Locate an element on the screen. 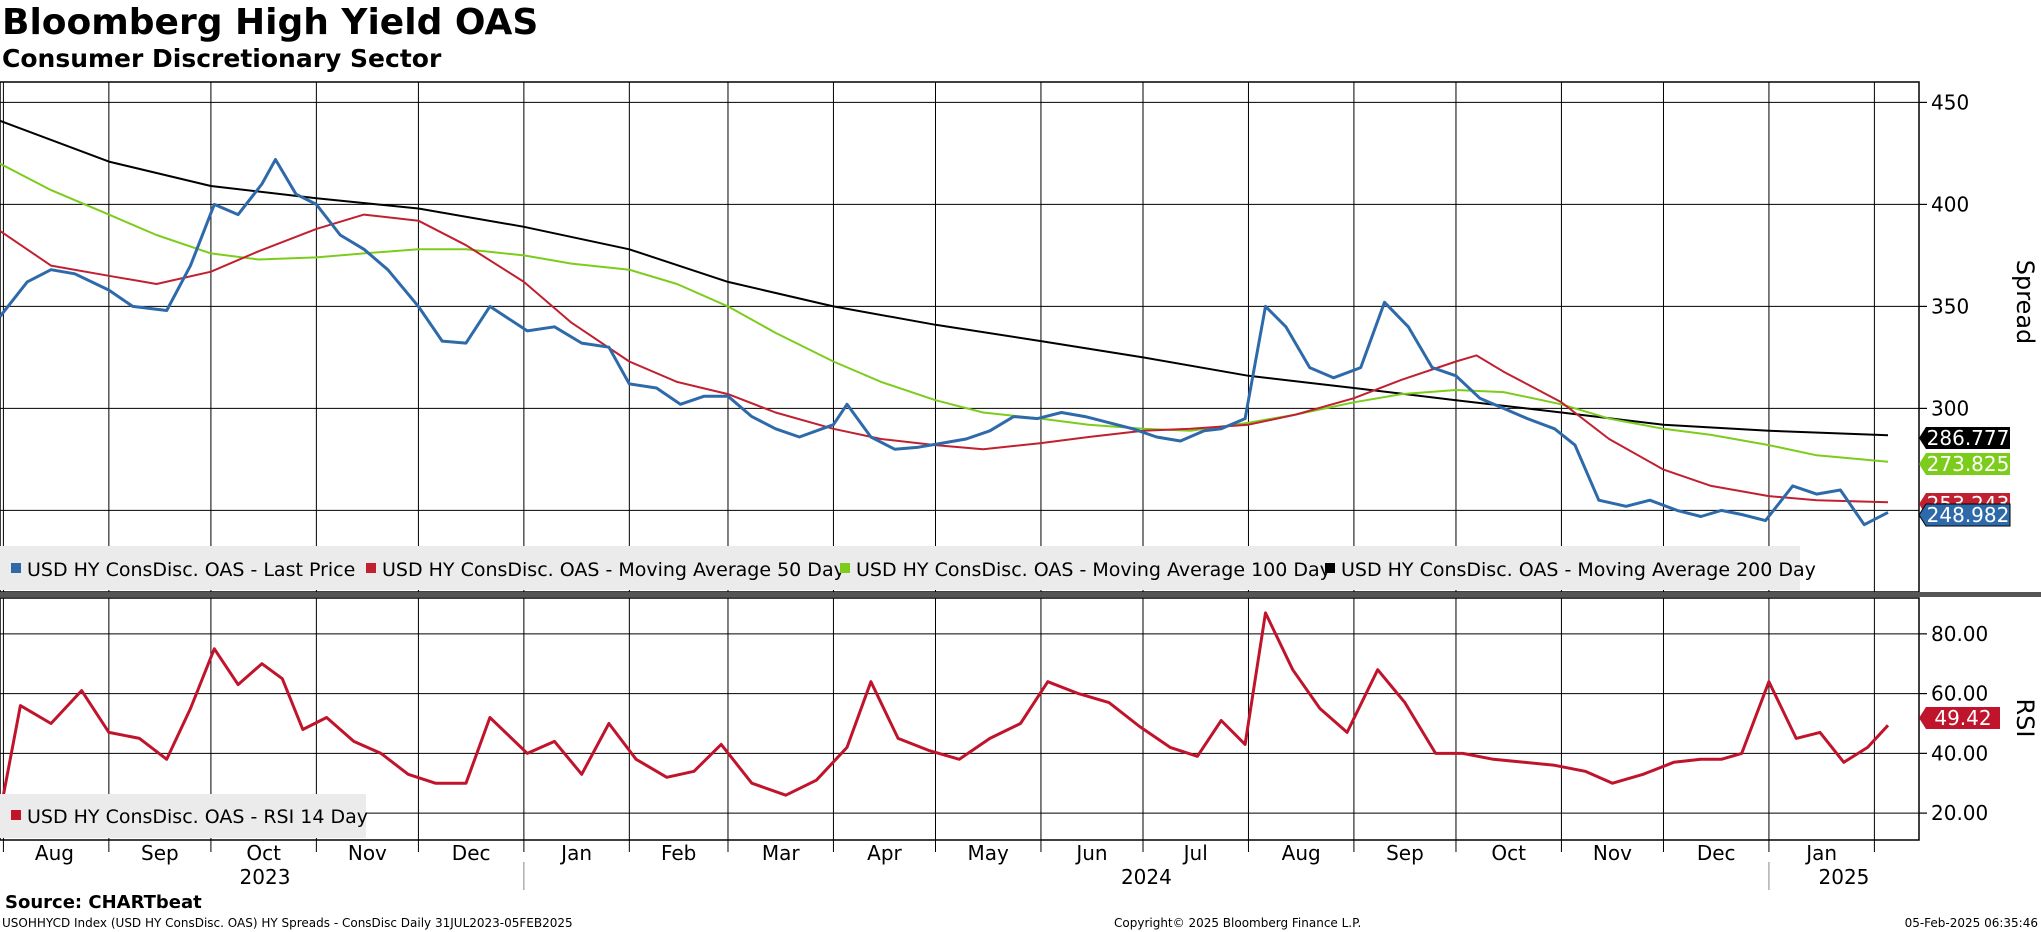 The image size is (2041, 932). tag-rsi-value: 49.42 is located at coordinates (1962, 718).